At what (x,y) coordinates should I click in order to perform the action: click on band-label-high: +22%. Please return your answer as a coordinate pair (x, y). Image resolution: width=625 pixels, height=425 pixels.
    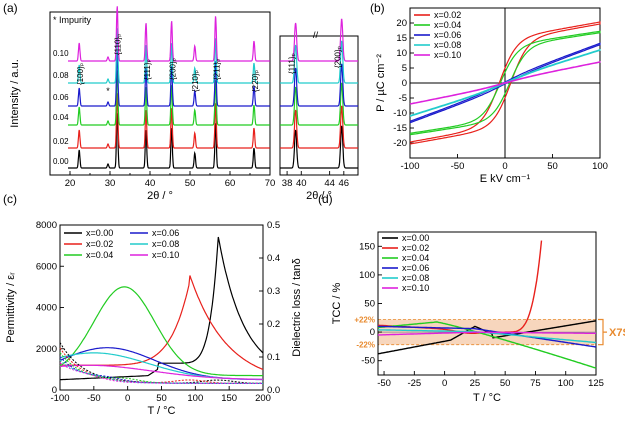
    Looking at the image, I should click on (364, 320).